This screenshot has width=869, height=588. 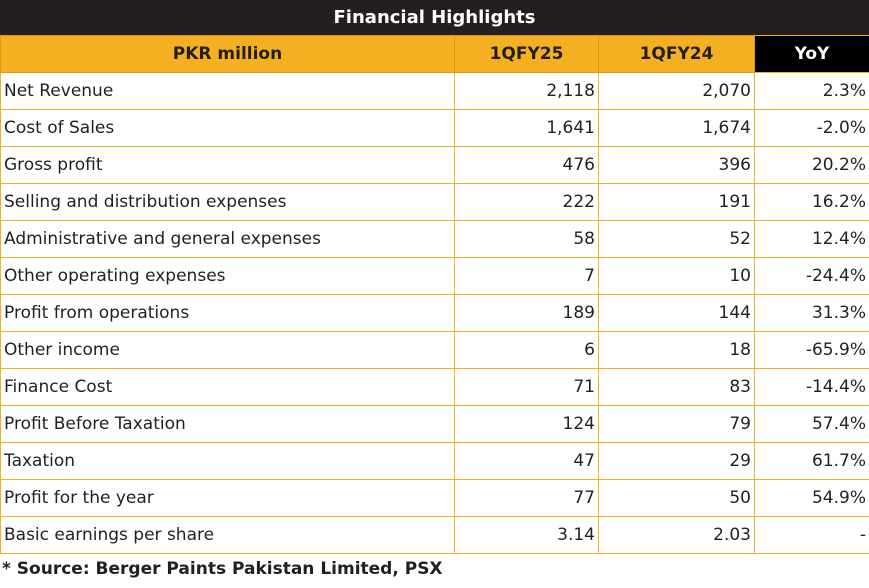 I want to click on table-row: Profit Before Taxation 124 79 57.4%, so click(x=434, y=424).